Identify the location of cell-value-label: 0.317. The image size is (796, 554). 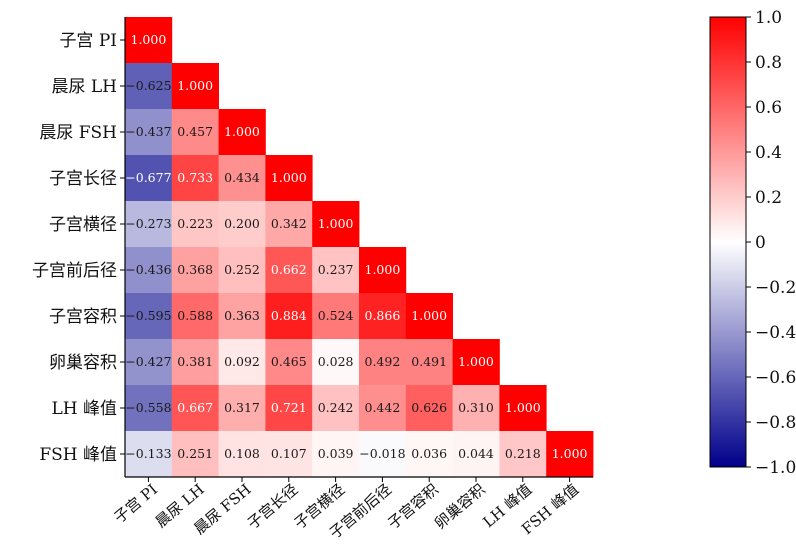
(242, 407).